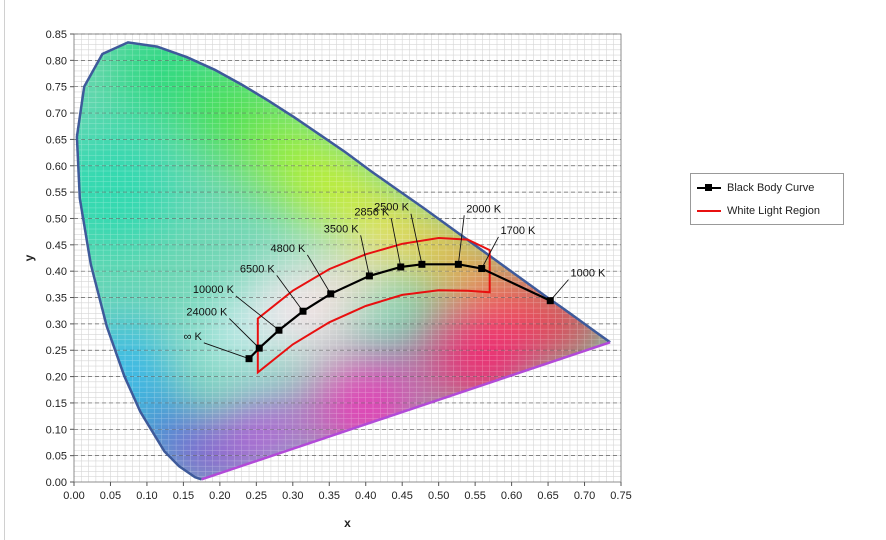 The height and width of the screenshot is (540, 886). Describe the element at coordinates (73, 496) in the screenshot. I see `x-tick-label: 0.00` at that location.